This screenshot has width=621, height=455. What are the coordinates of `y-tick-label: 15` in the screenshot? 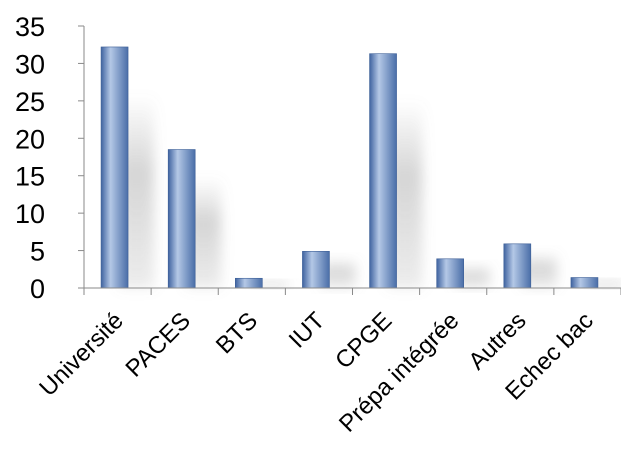 It's located at (30, 177).